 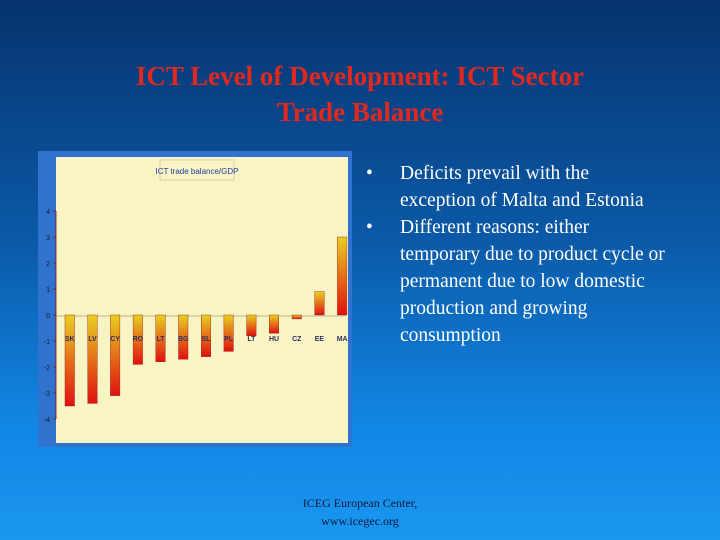 I want to click on chart-title-box, so click(x=197, y=170).